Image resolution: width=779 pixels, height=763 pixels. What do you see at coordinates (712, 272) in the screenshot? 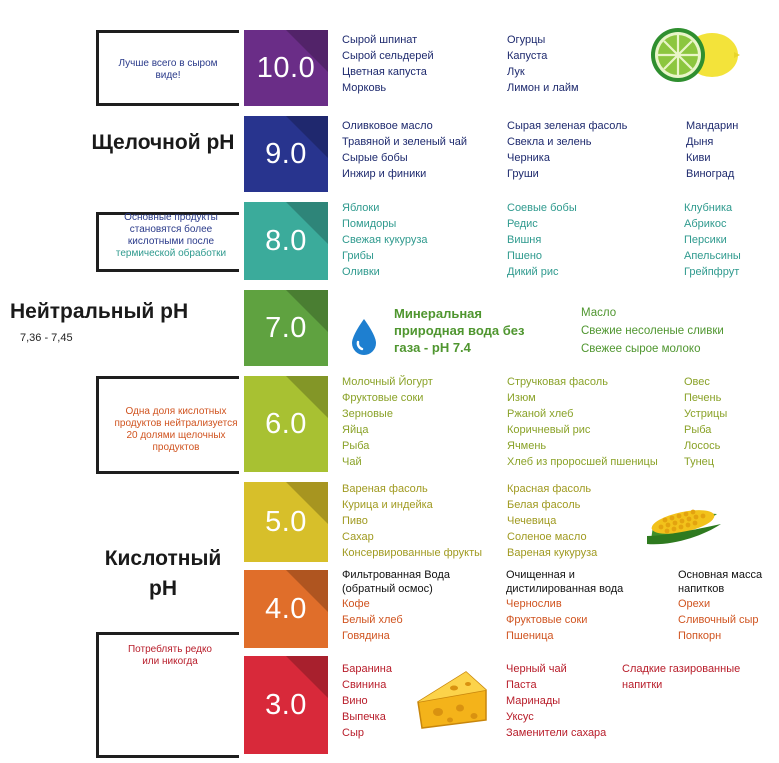
I see `food-item: Грейпфрут` at bounding box center [712, 272].